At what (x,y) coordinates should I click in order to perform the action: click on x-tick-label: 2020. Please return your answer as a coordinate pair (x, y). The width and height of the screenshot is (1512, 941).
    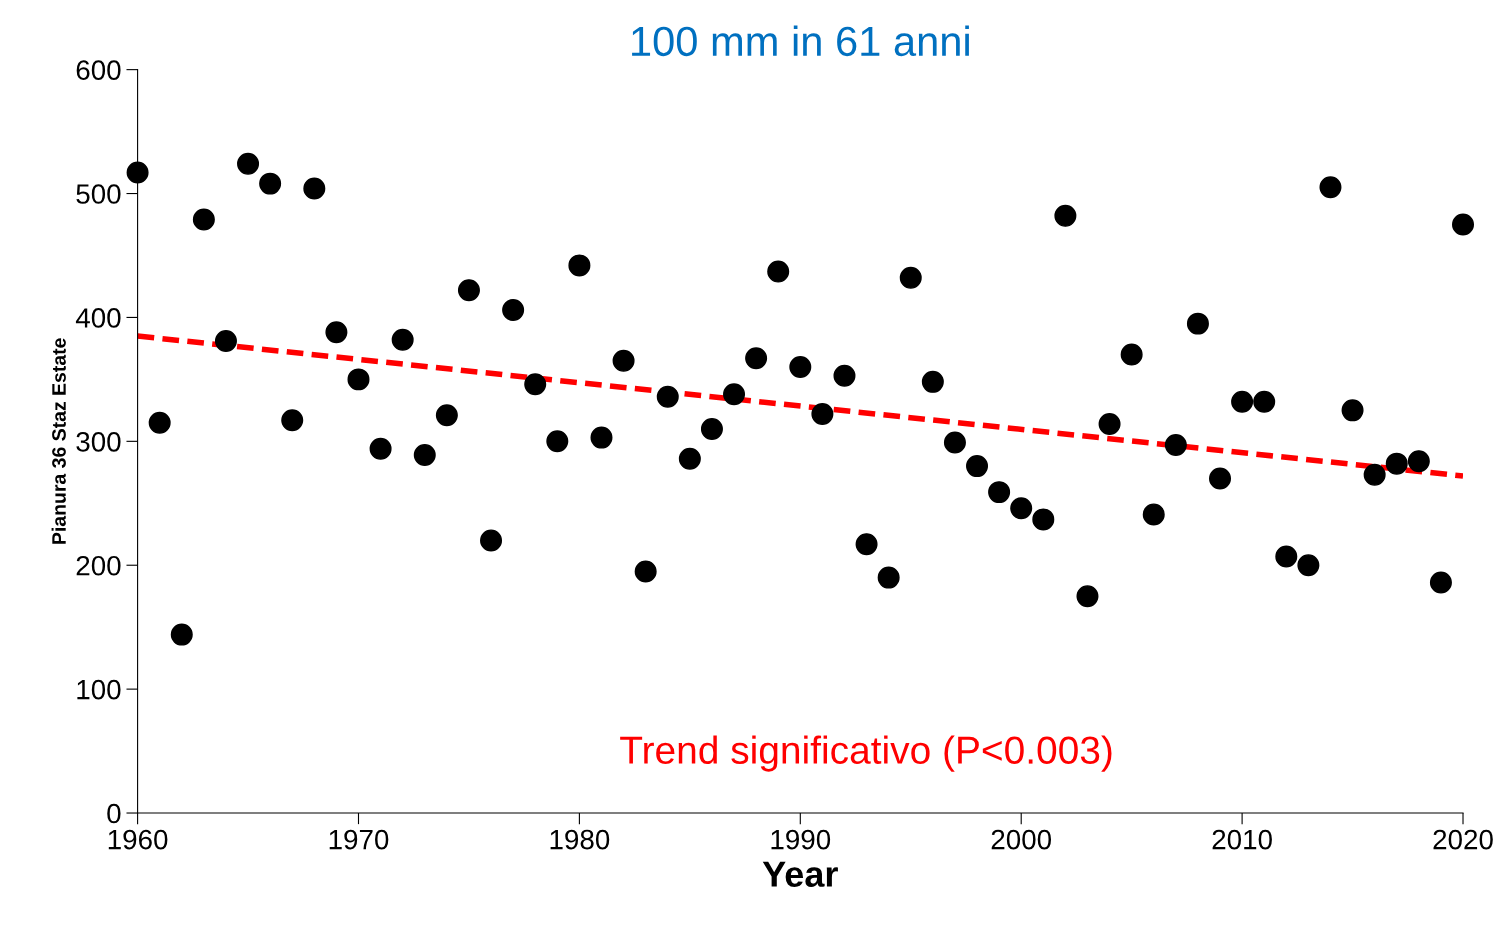
    Looking at the image, I should click on (1463, 839).